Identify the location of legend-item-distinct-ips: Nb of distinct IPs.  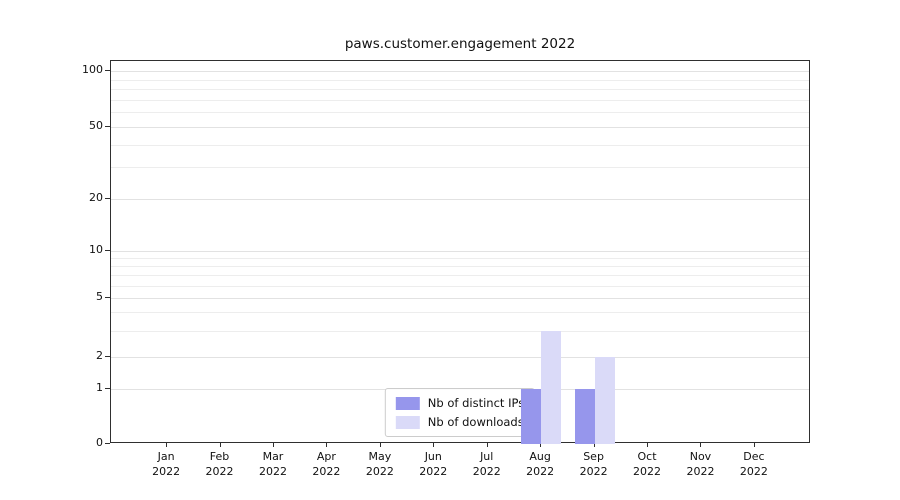
(460, 403).